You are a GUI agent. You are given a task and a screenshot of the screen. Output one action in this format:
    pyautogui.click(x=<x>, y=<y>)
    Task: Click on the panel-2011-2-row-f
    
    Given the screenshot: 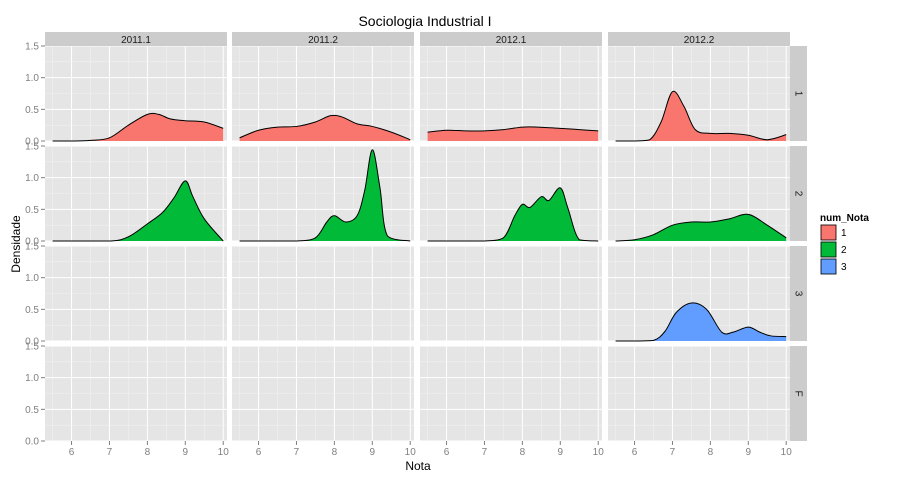 What is the action you would take?
    pyautogui.click(x=323, y=393)
    